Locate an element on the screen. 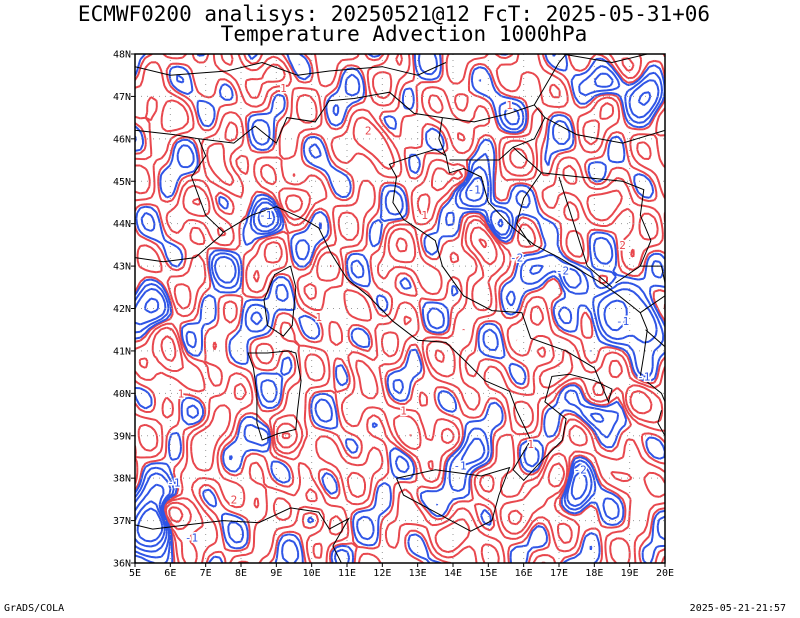 The width and height of the screenshot is (800, 618). lon-tick-label: 8E is located at coordinates (241, 573).